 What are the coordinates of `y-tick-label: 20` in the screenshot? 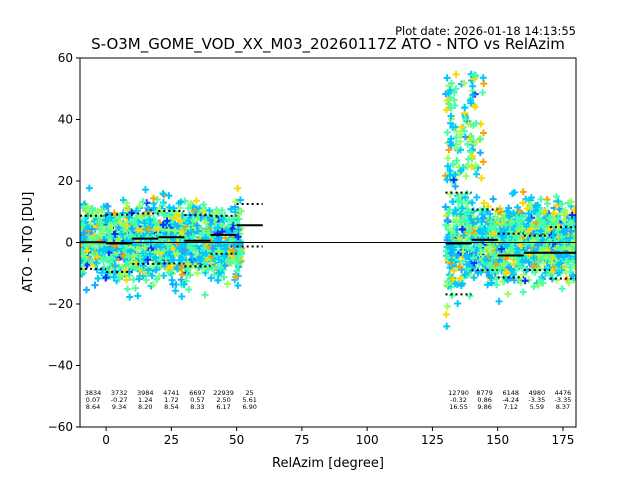 It's located at (65, 181).